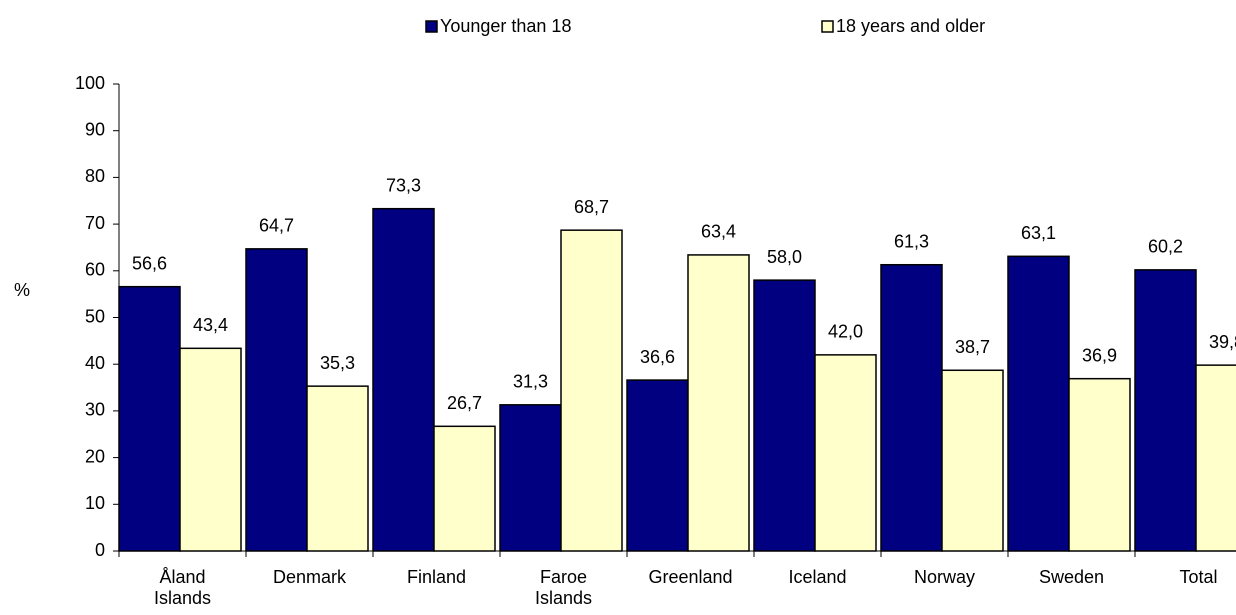 This screenshot has width=1236, height=615. I want to click on value-label: 35,3, so click(337, 363).